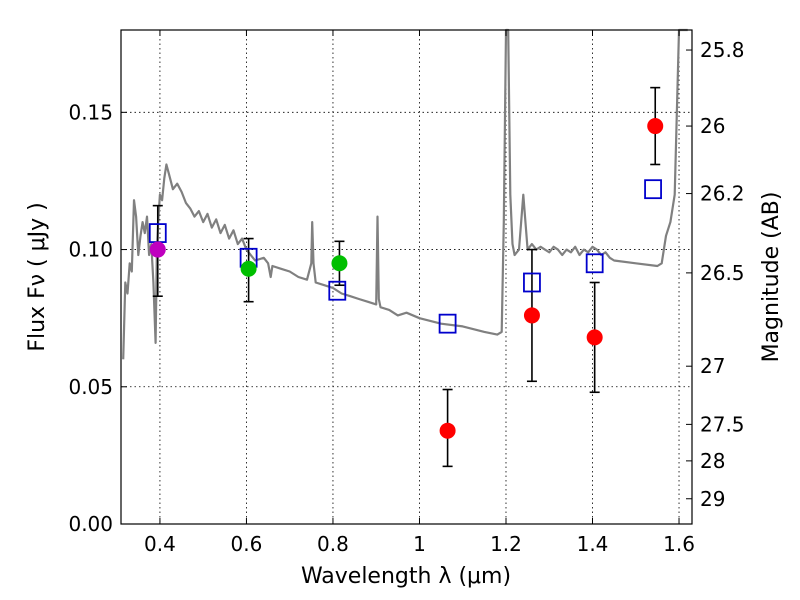 The height and width of the screenshot is (600, 800). What do you see at coordinates (90, 387) in the screenshot?
I see `y-tick-label: 0.05` at bounding box center [90, 387].